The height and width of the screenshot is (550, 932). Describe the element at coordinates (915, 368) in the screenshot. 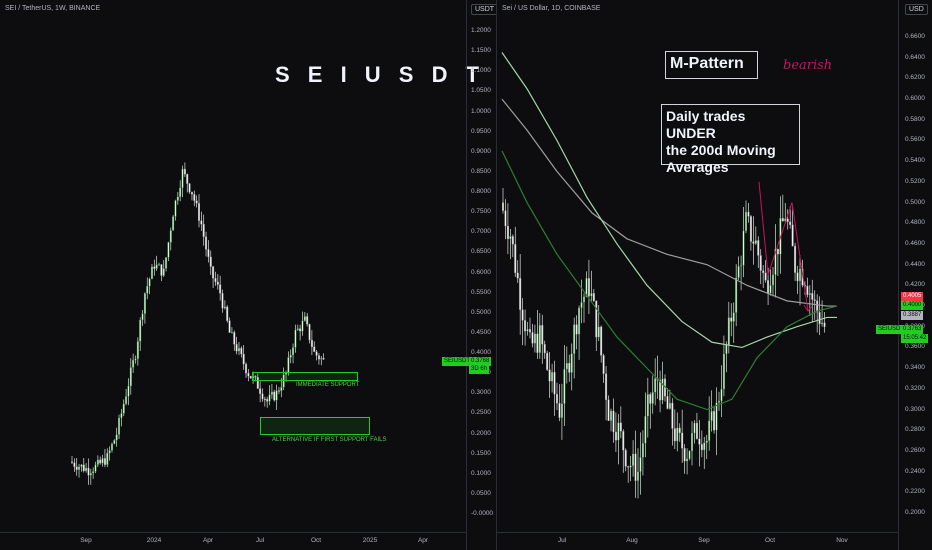

I see `right-y-tick: 0.3400` at that location.